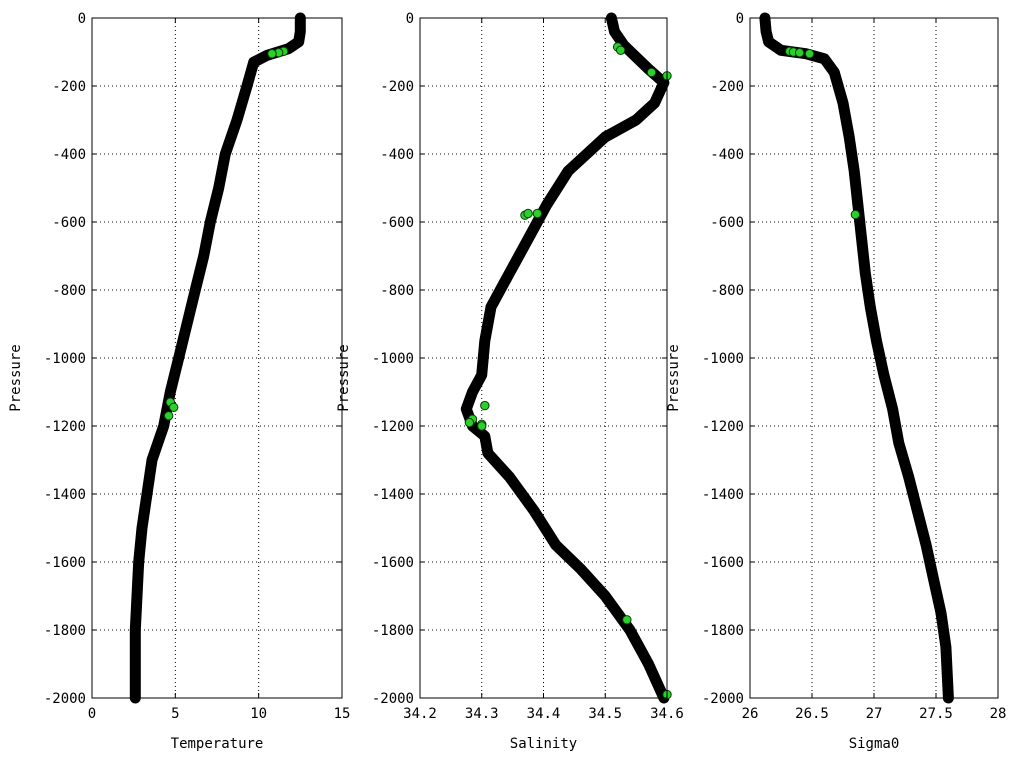  What do you see at coordinates (874, 714) in the screenshot?
I see `x-tick-label: 27` at bounding box center [874, 714].